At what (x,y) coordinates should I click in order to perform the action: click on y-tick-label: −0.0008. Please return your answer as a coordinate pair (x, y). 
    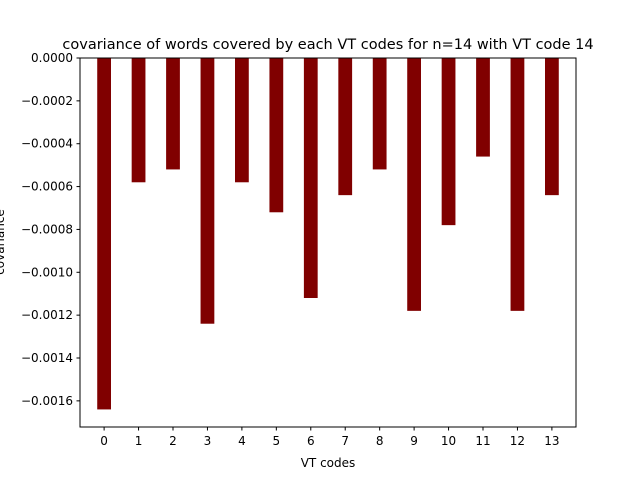
    Looking at the image, I should click on (47, 229).